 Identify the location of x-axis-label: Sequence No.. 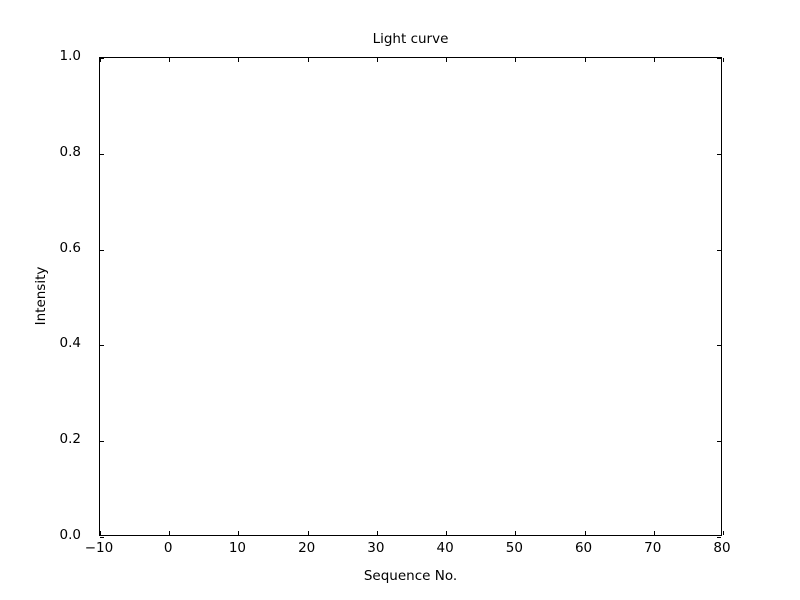
(410, 576).